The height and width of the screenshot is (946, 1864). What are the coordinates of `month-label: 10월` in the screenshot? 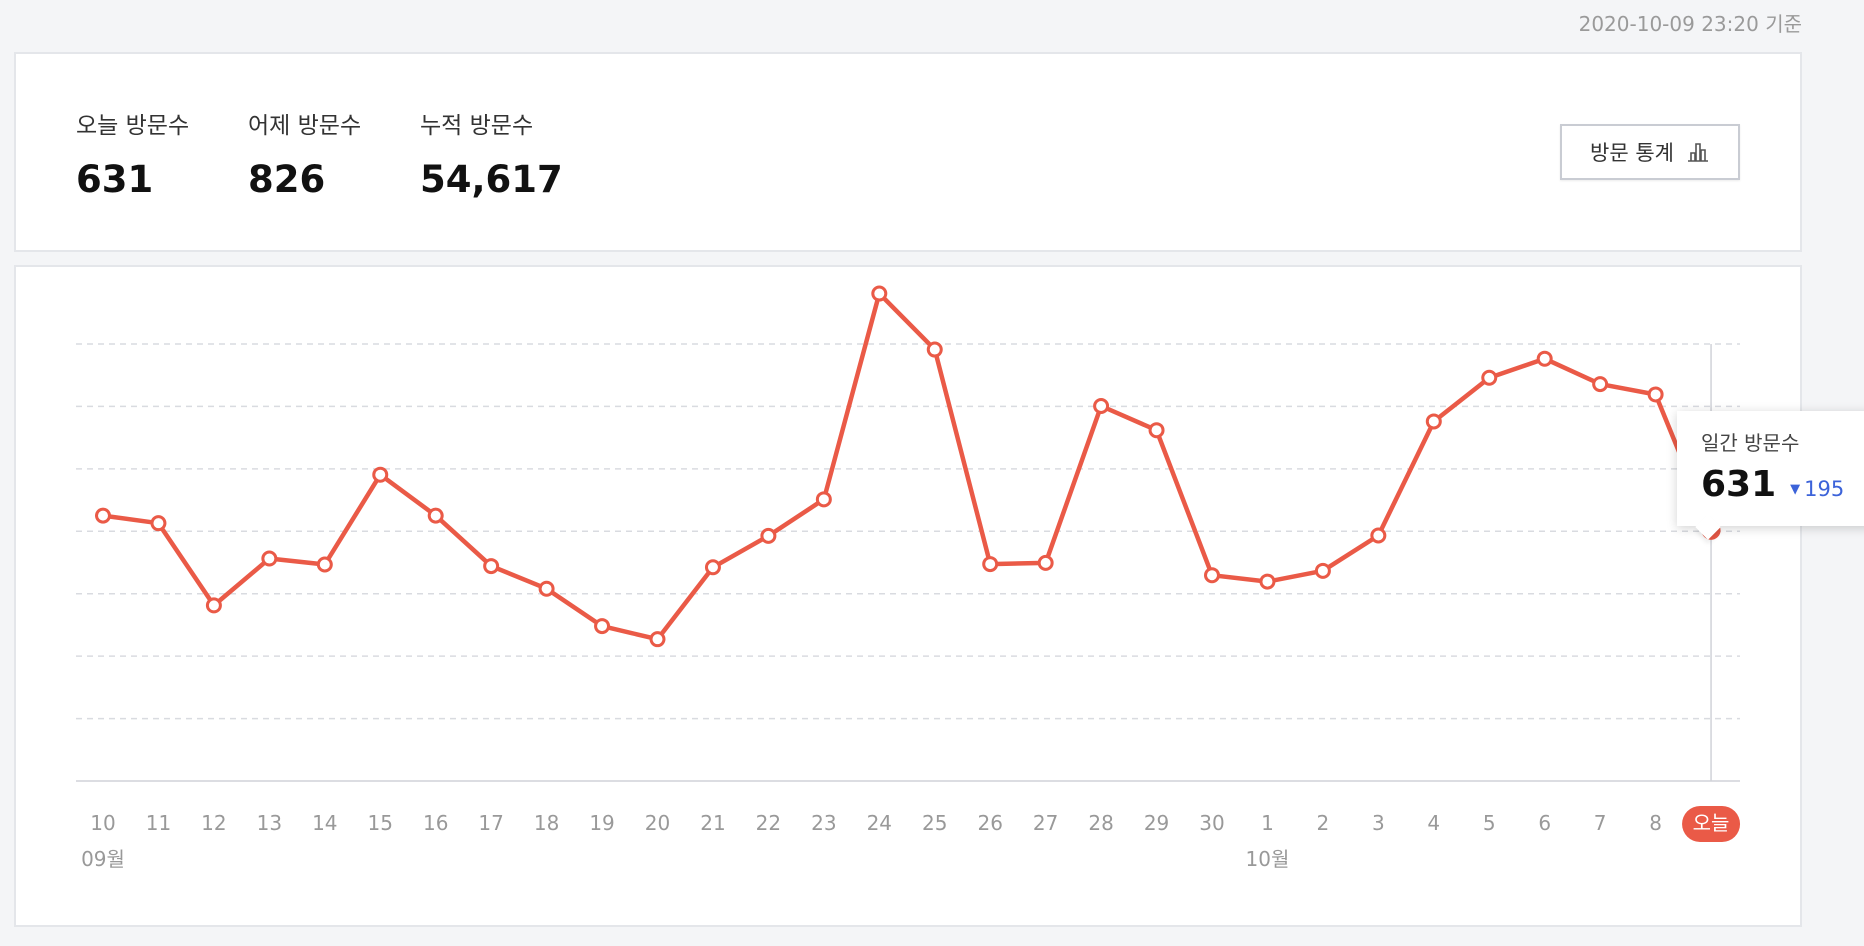 It's located at (1268, 859).